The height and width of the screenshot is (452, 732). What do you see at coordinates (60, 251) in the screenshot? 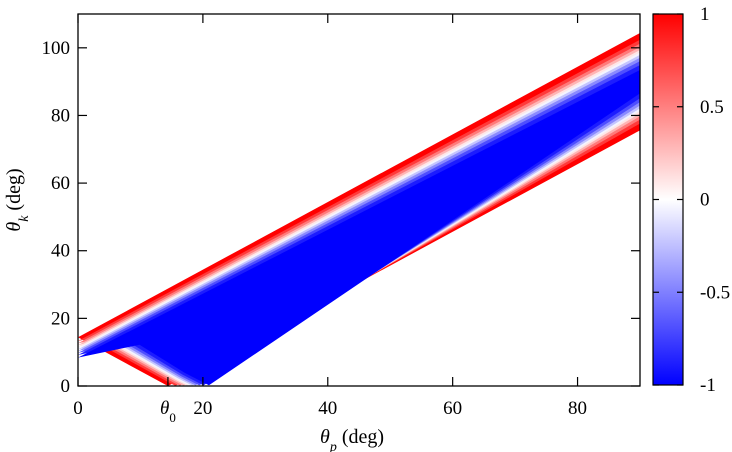
I see `y-tick-label: 40` at bounding box center [60, 251].